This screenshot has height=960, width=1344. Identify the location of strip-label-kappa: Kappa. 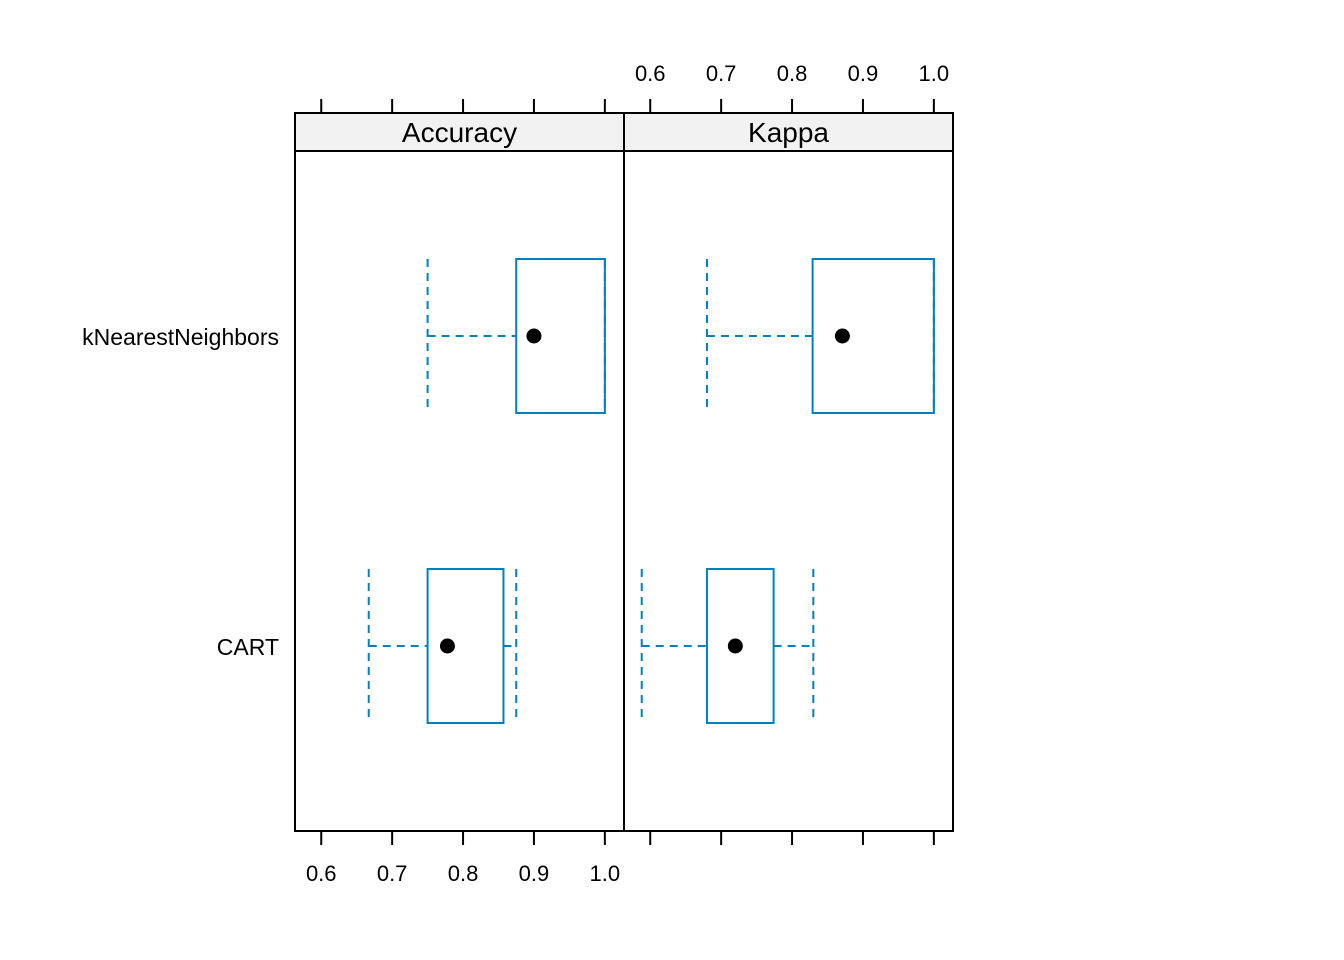
(788, 132).